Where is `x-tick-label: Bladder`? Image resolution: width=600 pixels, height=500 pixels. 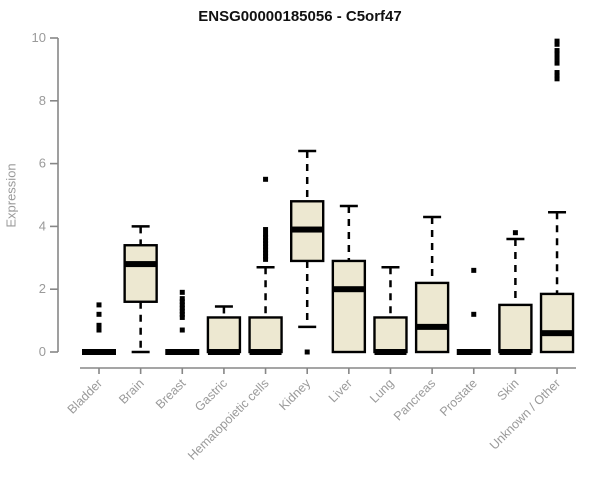 x-tick-label: Bladder is located at coordinates (85, 396).